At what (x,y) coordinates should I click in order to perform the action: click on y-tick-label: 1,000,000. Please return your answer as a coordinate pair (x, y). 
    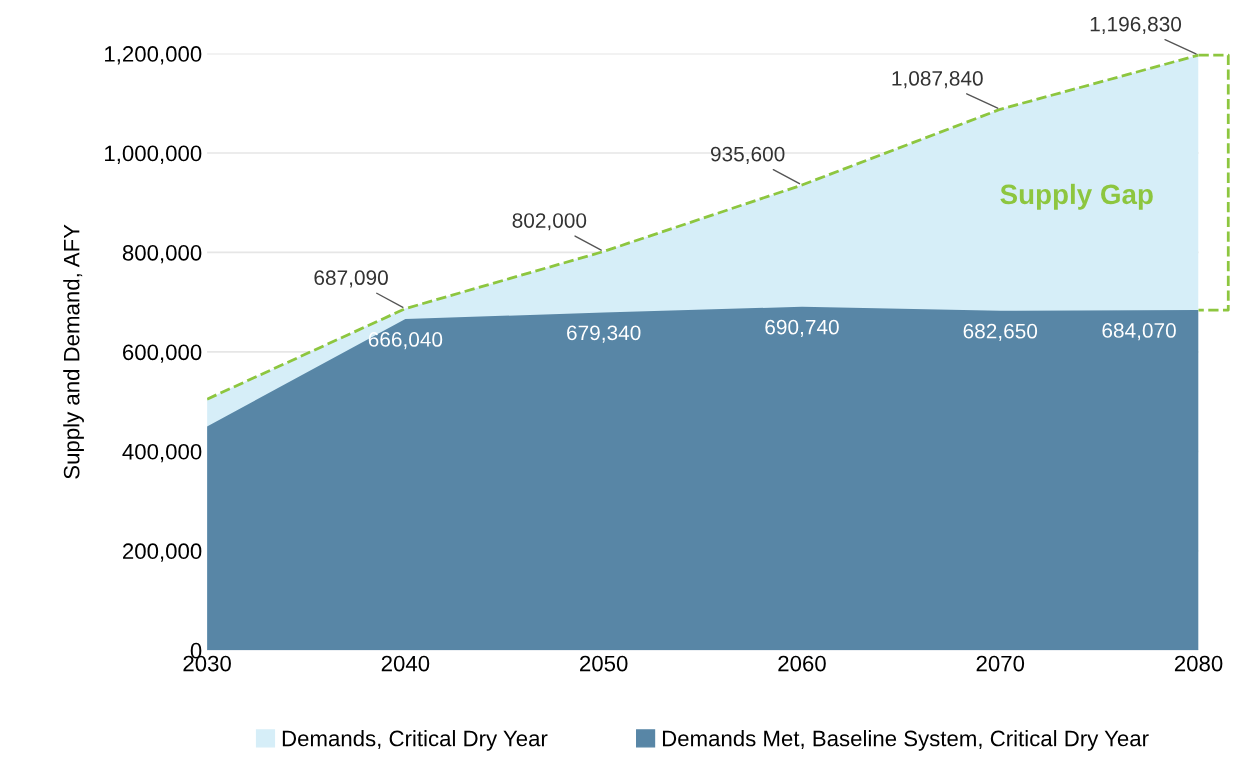
    Looking at the image, I should click on (153, 154).